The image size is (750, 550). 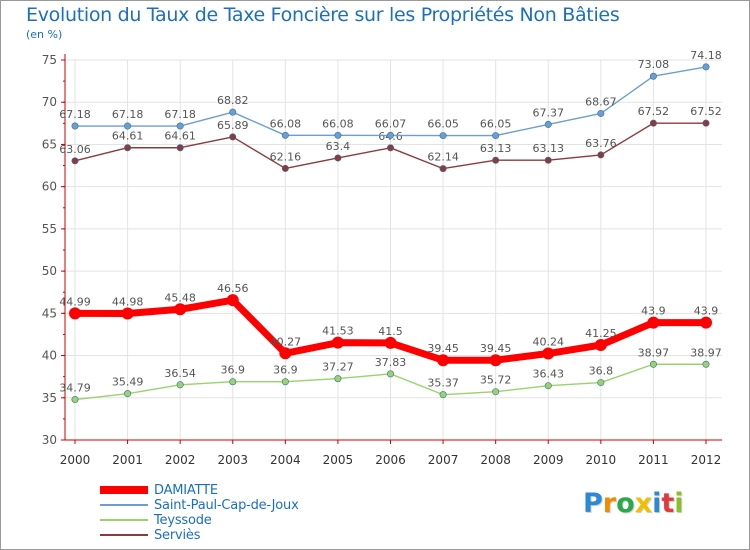 I want to click on legend-label-teyssode: Teyssode, so click(x=183, y=520).